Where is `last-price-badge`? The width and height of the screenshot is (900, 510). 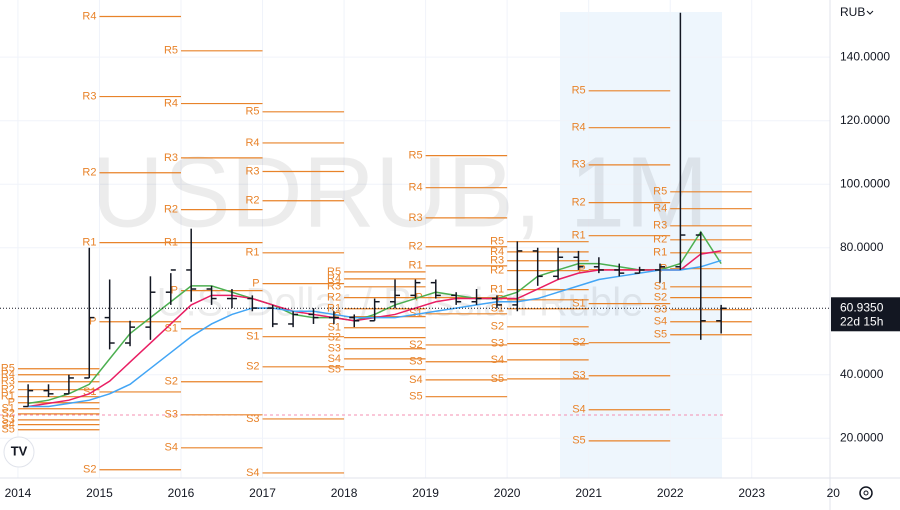
last-price-badge is located at coordinates (865, 314).